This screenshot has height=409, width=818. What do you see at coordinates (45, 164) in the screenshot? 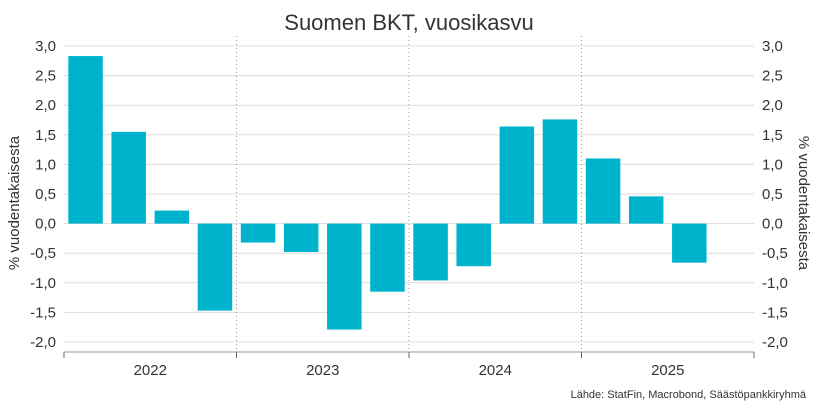
I see `y-tick-label-left: 1,0` at bounding box center [45, 164].